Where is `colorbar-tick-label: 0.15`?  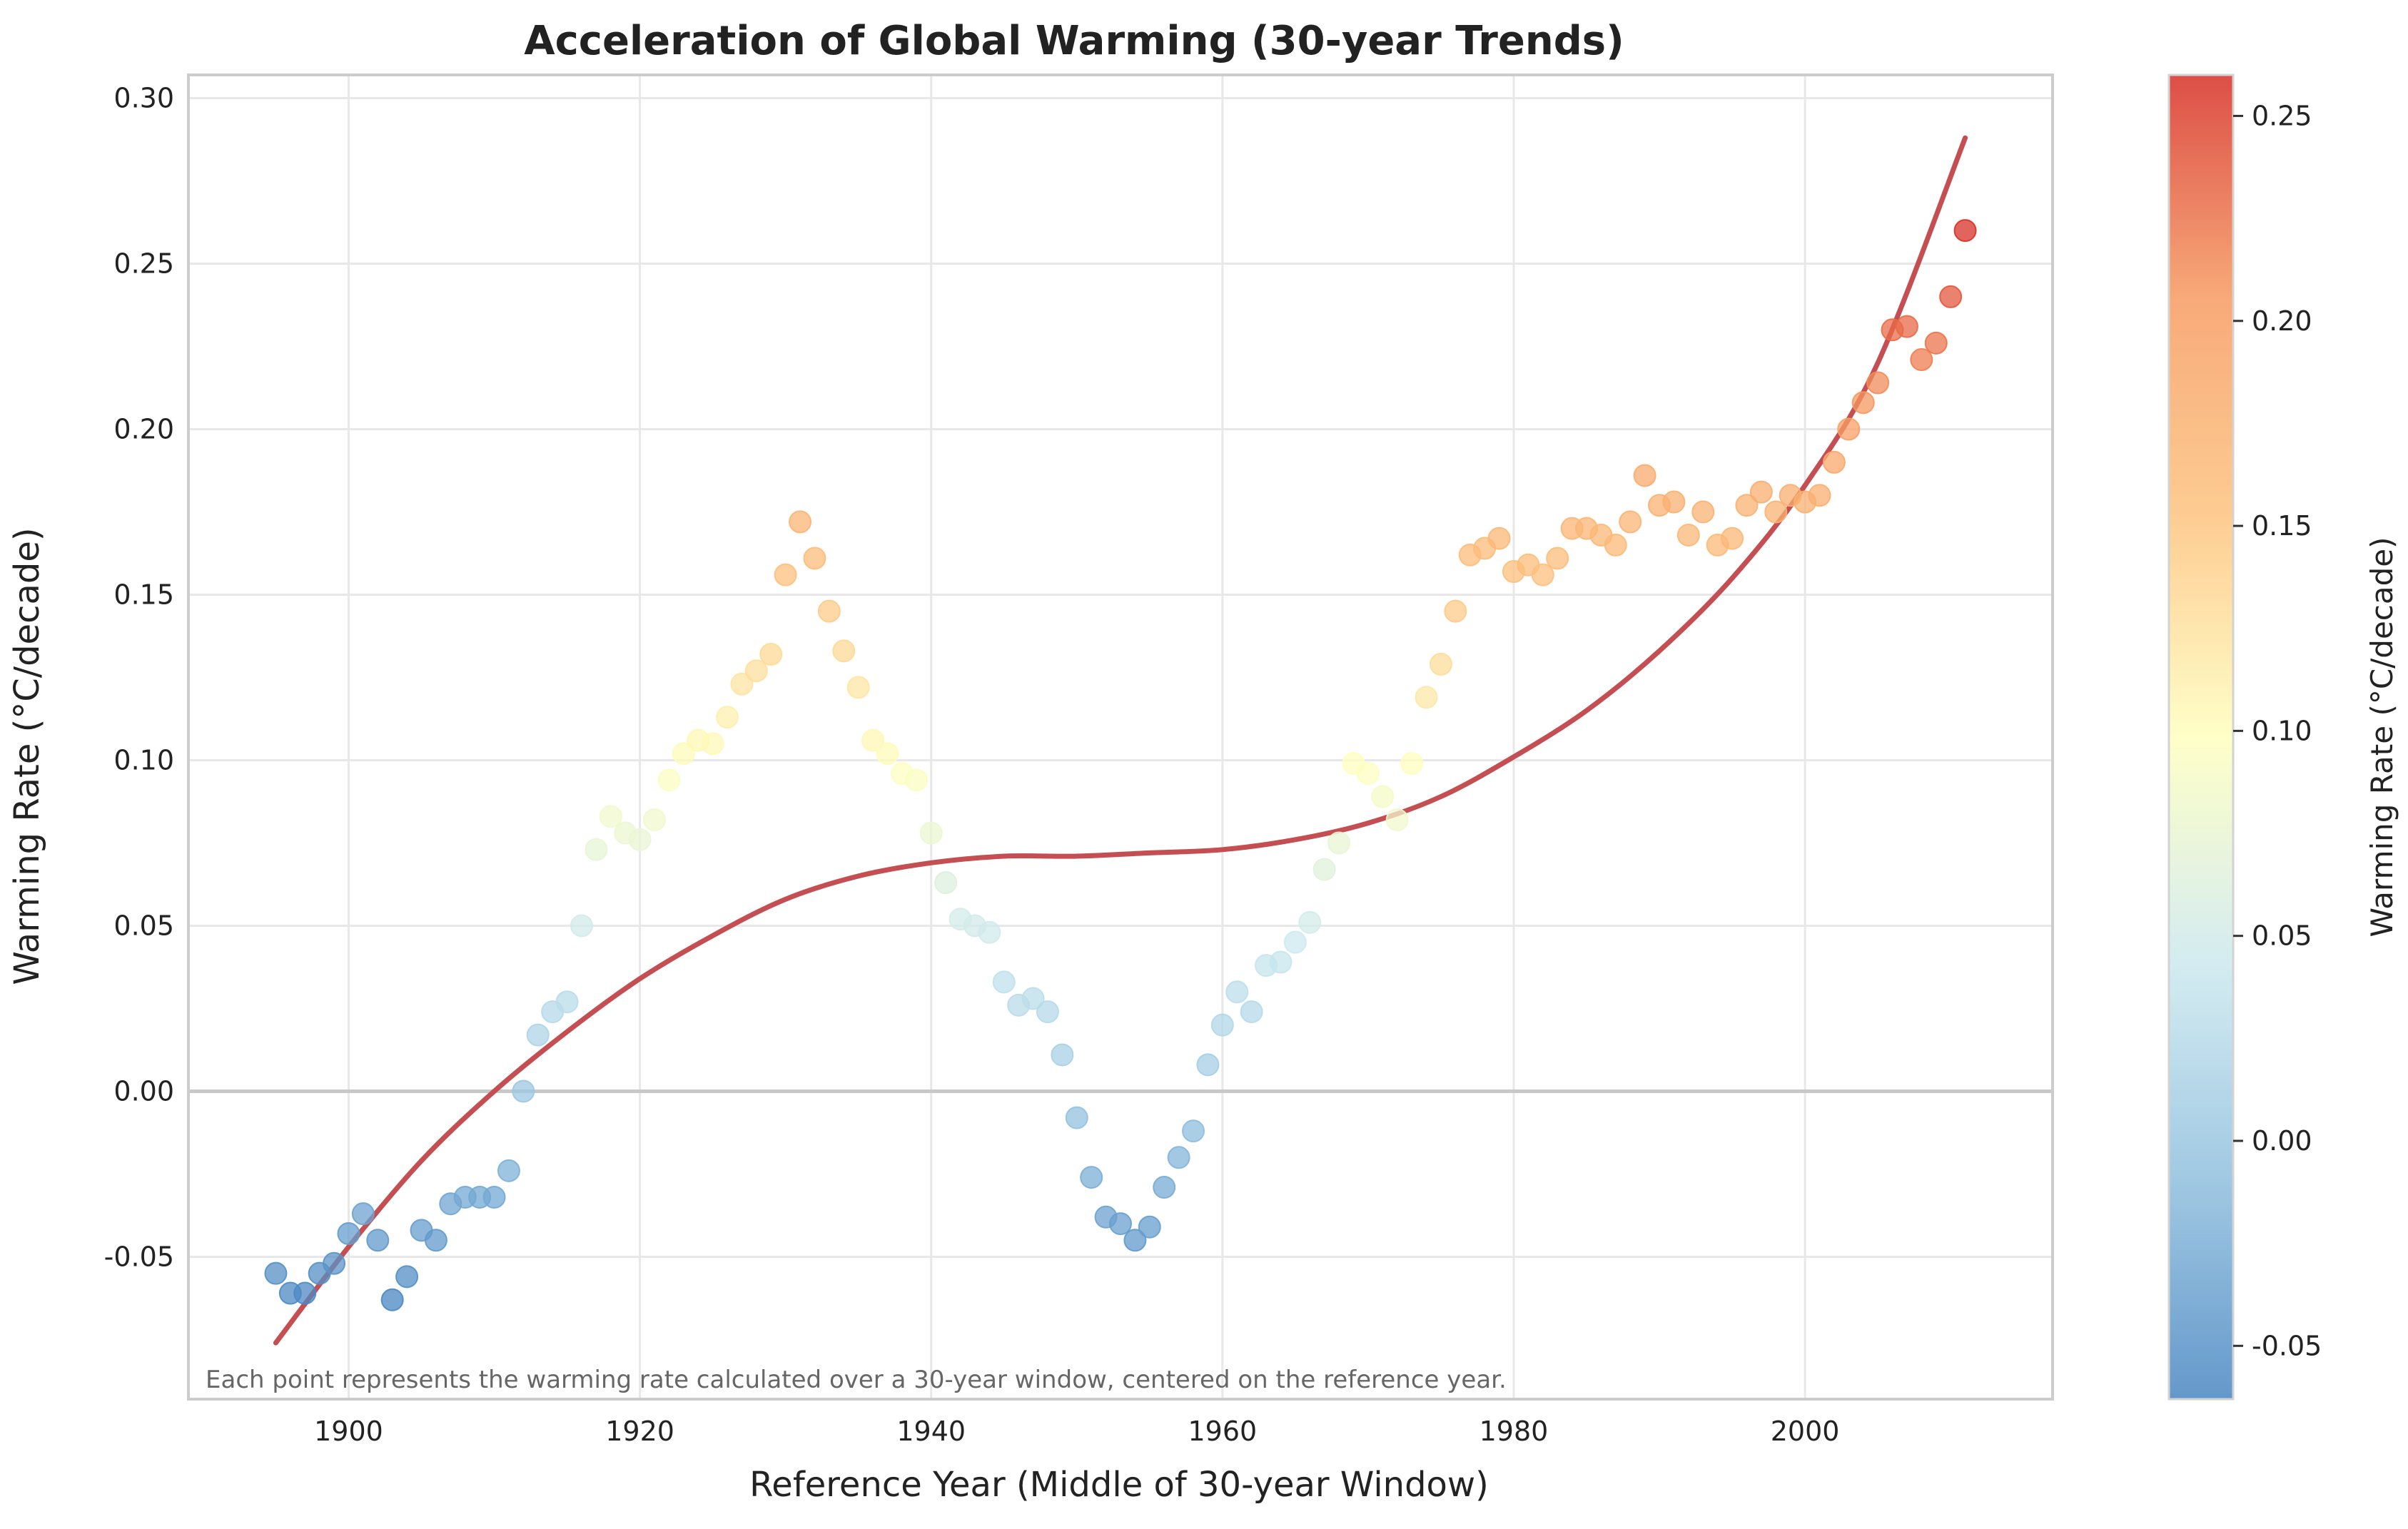 colorbar-tick-label: 0.15 is located at coordinates (2282, 526).